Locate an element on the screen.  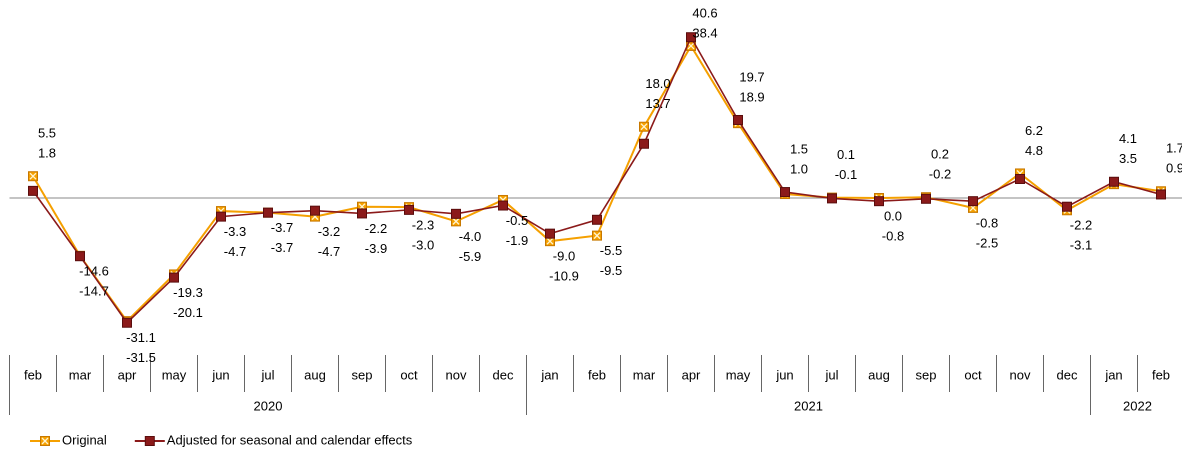
data-label: -0.2 is located at coordinates (940, 174).